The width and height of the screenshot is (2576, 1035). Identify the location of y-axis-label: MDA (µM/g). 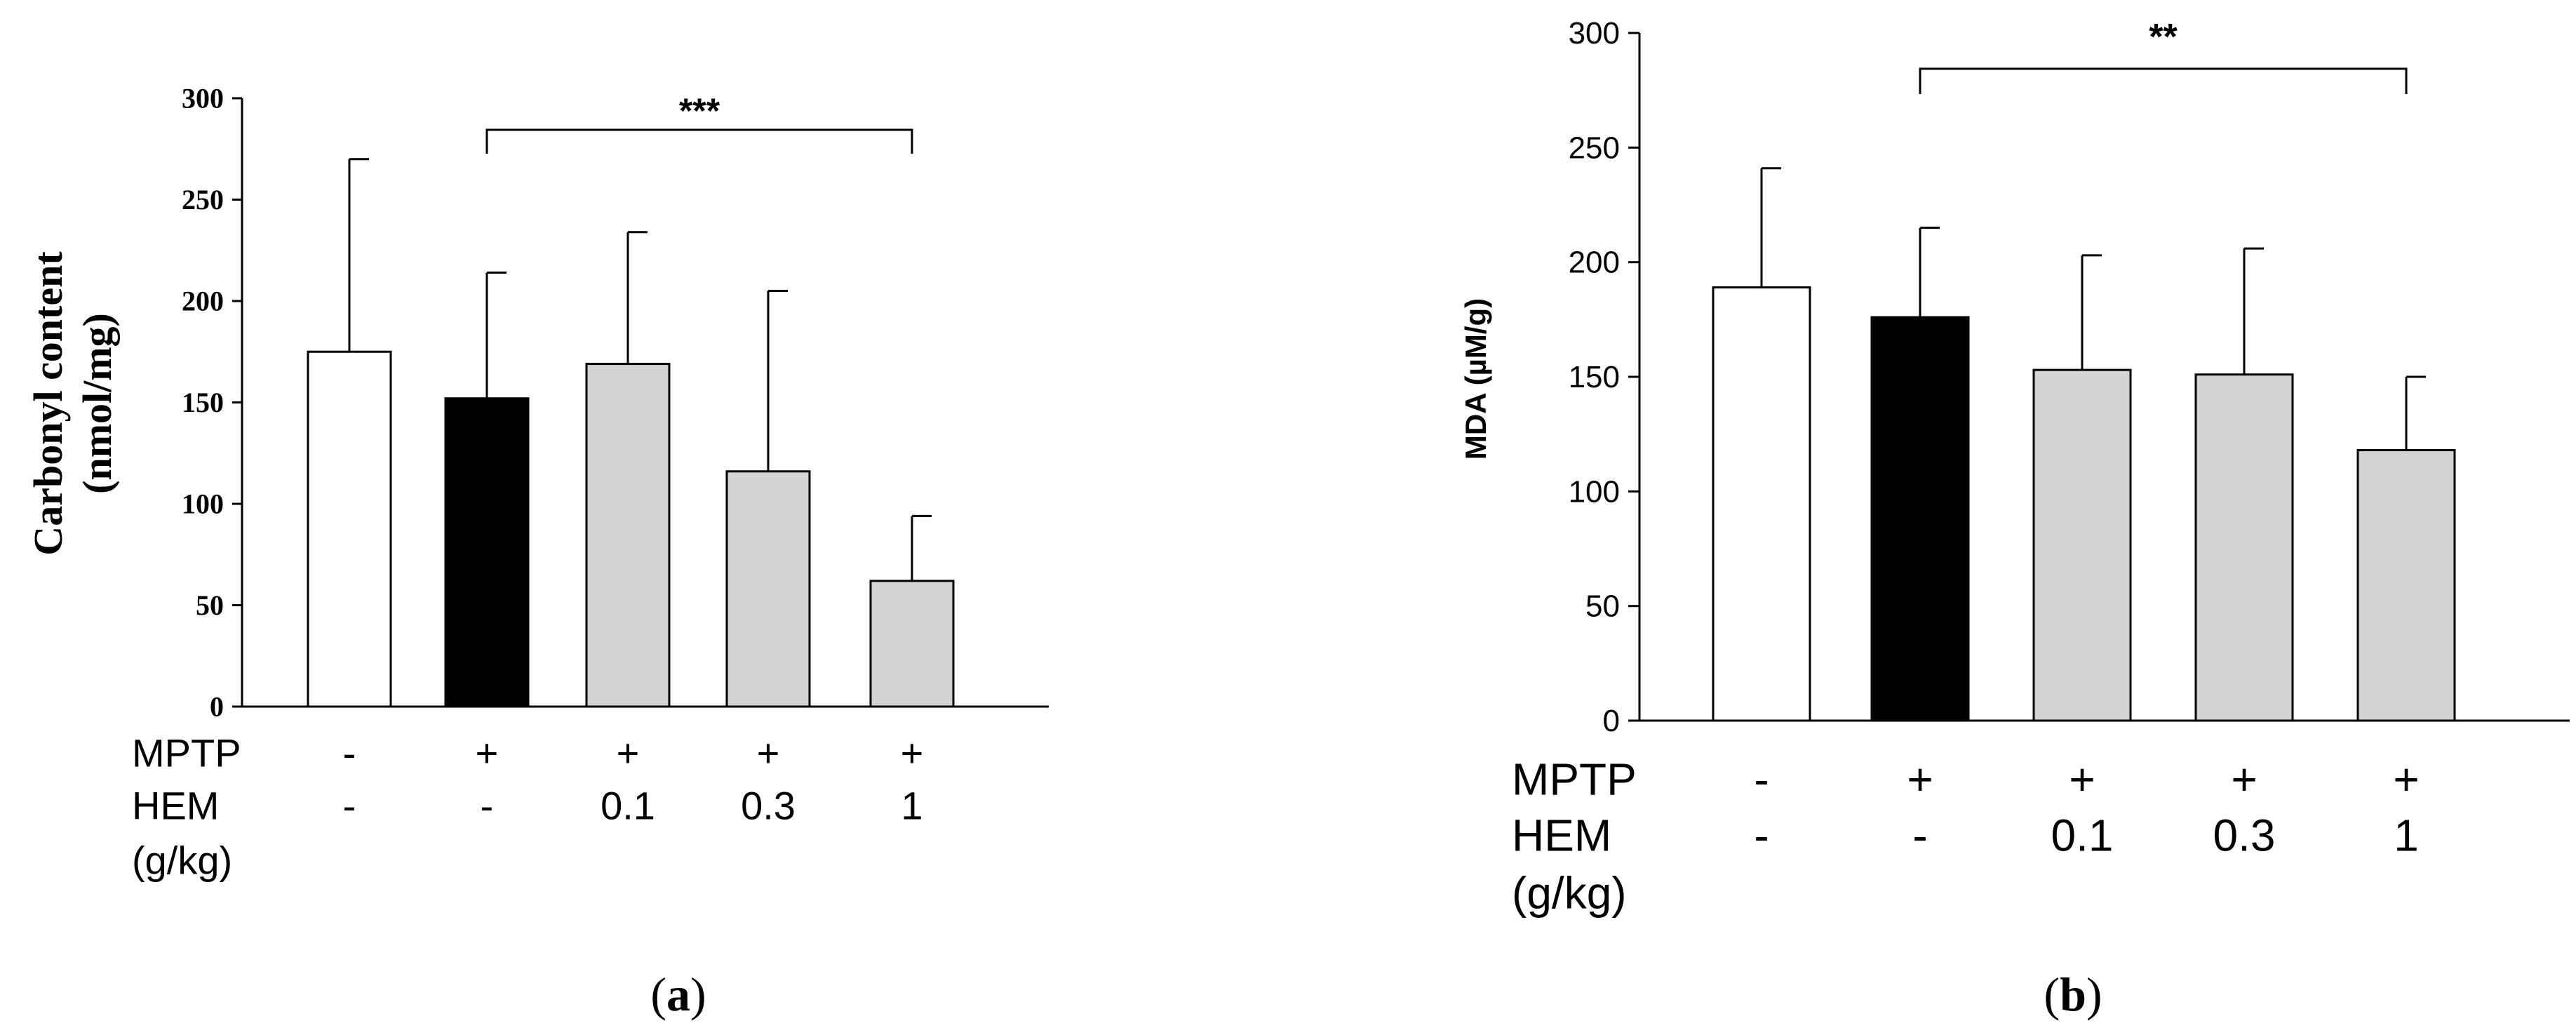
(1476, 379).